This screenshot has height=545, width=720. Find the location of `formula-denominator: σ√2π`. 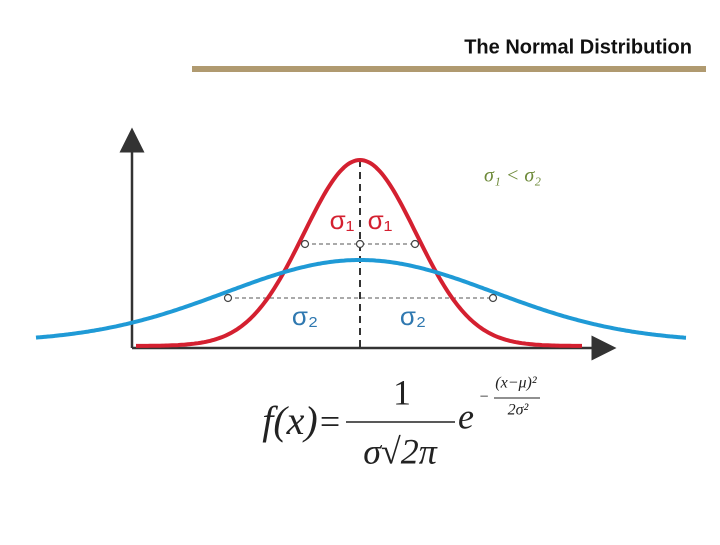

formula-denominator: σ√2π is located at coordinates (400, 451).